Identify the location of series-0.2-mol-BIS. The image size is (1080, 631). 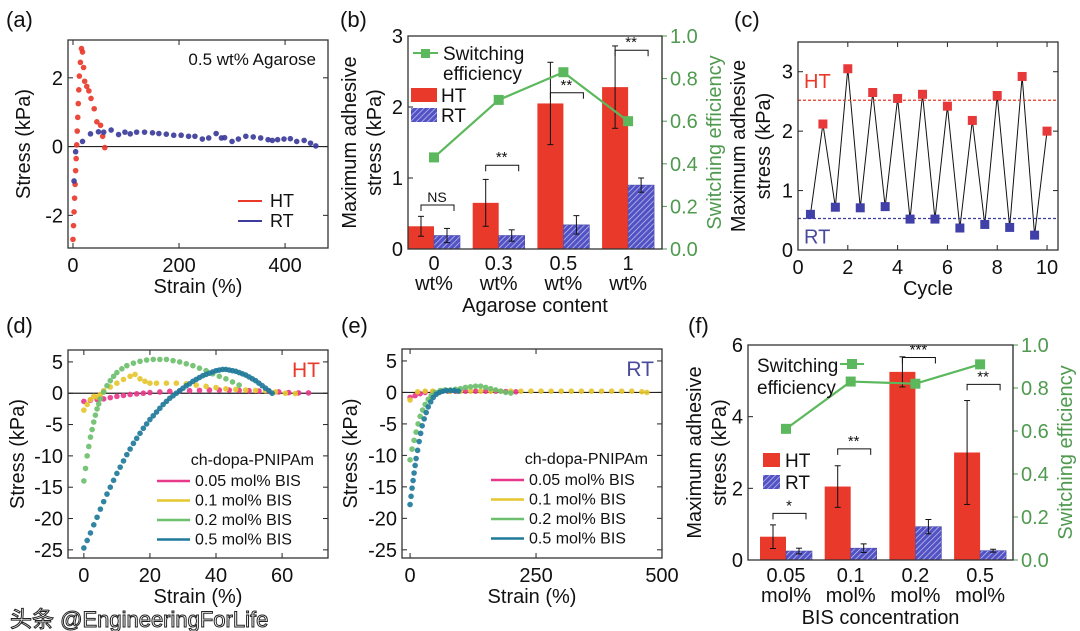
(460, 423).